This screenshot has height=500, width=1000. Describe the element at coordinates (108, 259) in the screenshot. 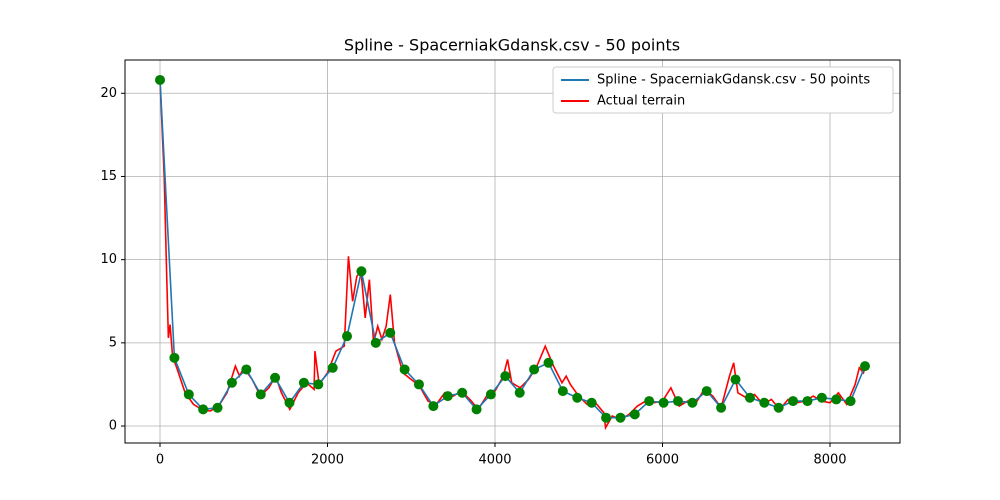

I see `y-tick-label: 10` at that location.